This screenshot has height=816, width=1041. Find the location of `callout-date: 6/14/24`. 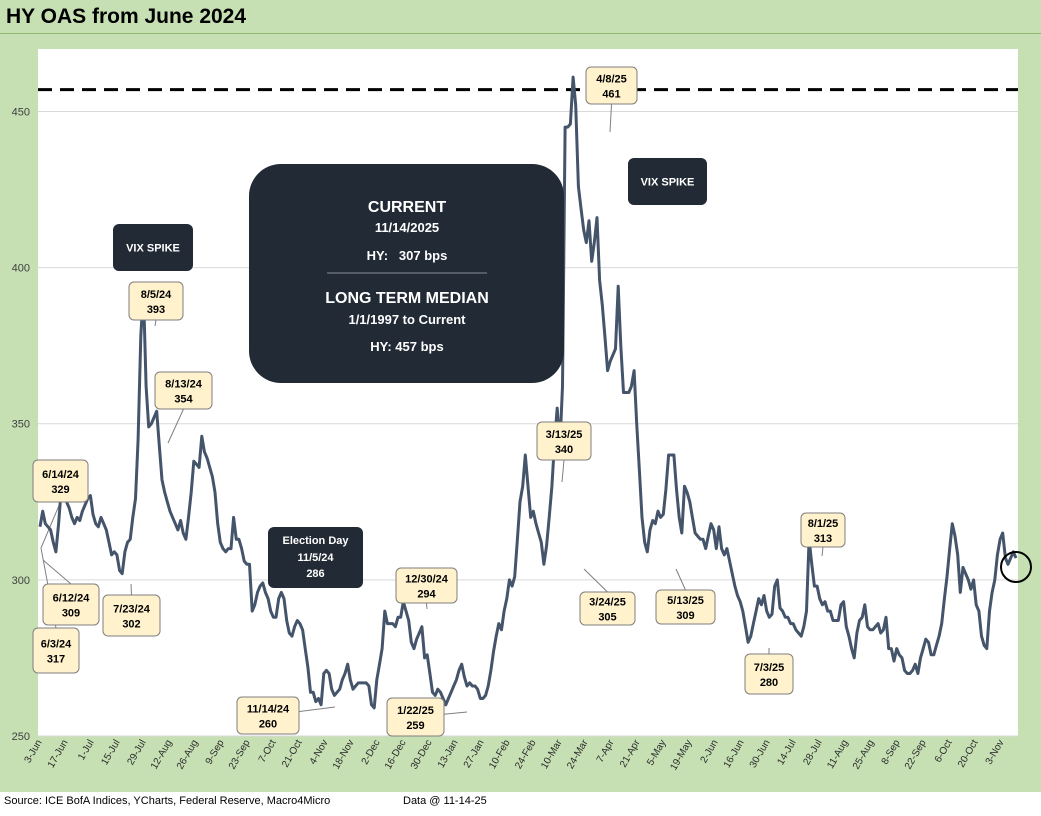

callout-date: 6/14/24 is located at coordinates (61, 475).